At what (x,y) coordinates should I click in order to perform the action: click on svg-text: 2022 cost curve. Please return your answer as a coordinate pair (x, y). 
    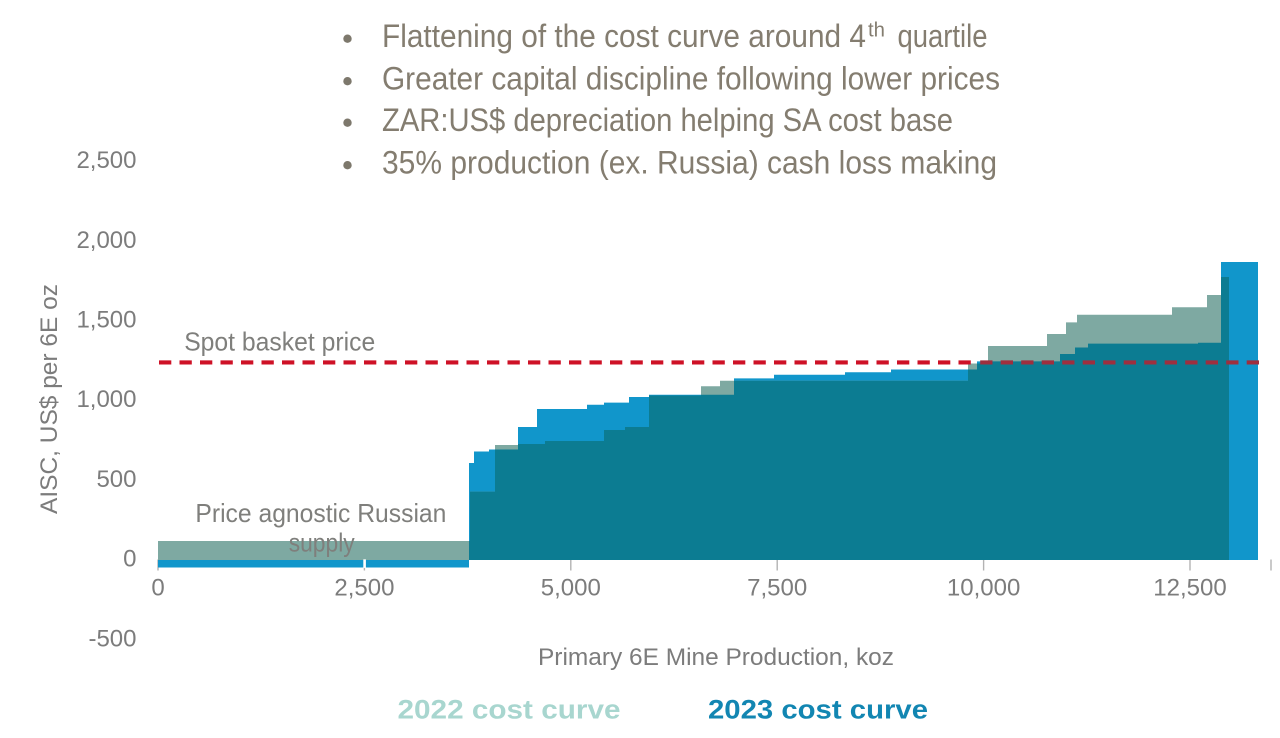
    Looking at the image, I should click on (509, 710).